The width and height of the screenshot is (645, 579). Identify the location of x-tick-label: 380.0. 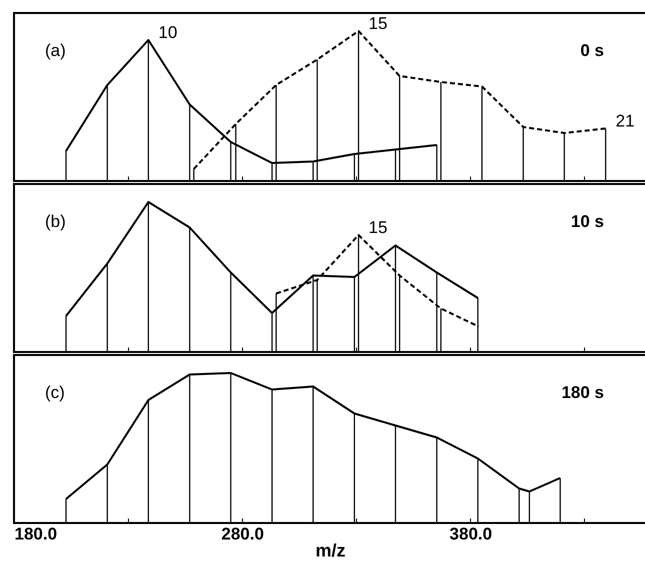
(471, 534).